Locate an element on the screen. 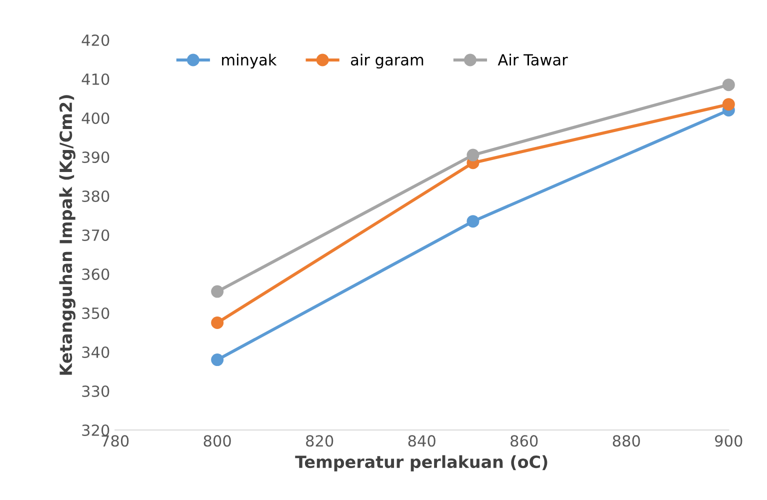  y-tick-label: 390 is located at coordinates (96, 157).